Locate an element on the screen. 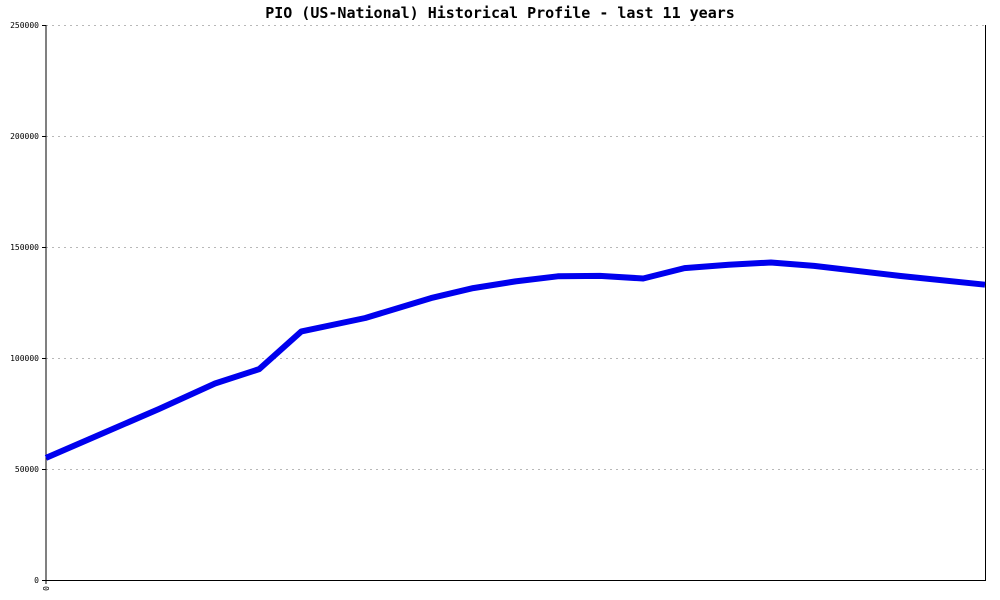 The width and height of the screenshot is (1000, 600). y-tick-label: 250000 is located at coordinates (24, 25).